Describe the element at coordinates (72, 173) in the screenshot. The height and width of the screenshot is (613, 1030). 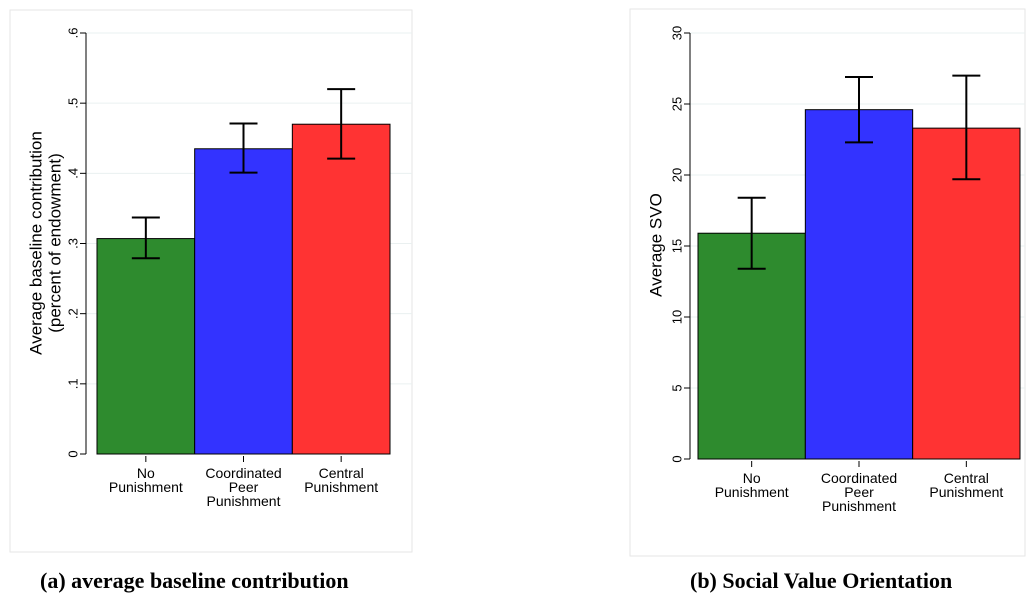
I see `y-tick-label: .4` at that location.